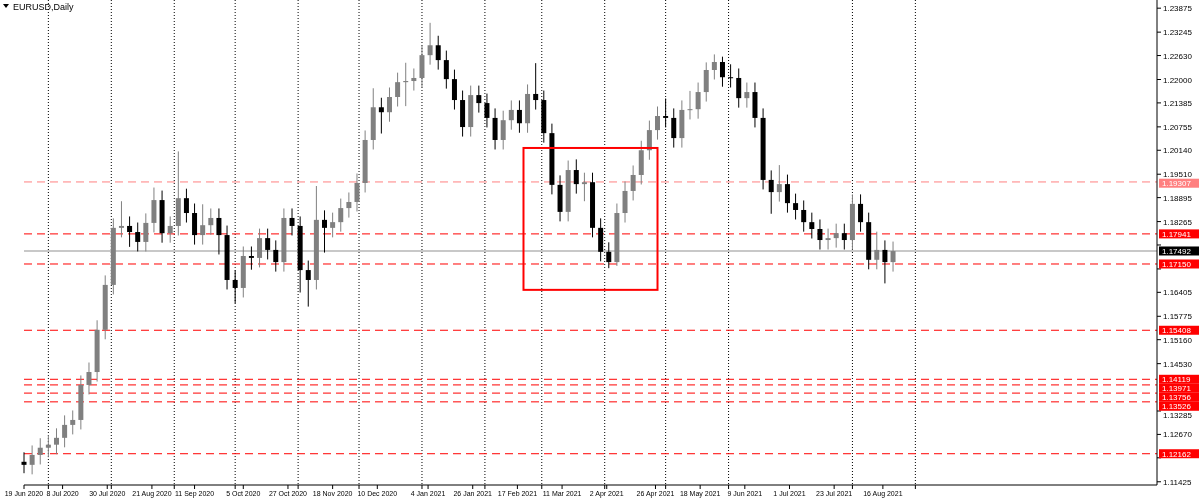  Describe the element at coordinates (1178, 33) in the screenshot. I see `y-tick-label: 1.23245` at that location.